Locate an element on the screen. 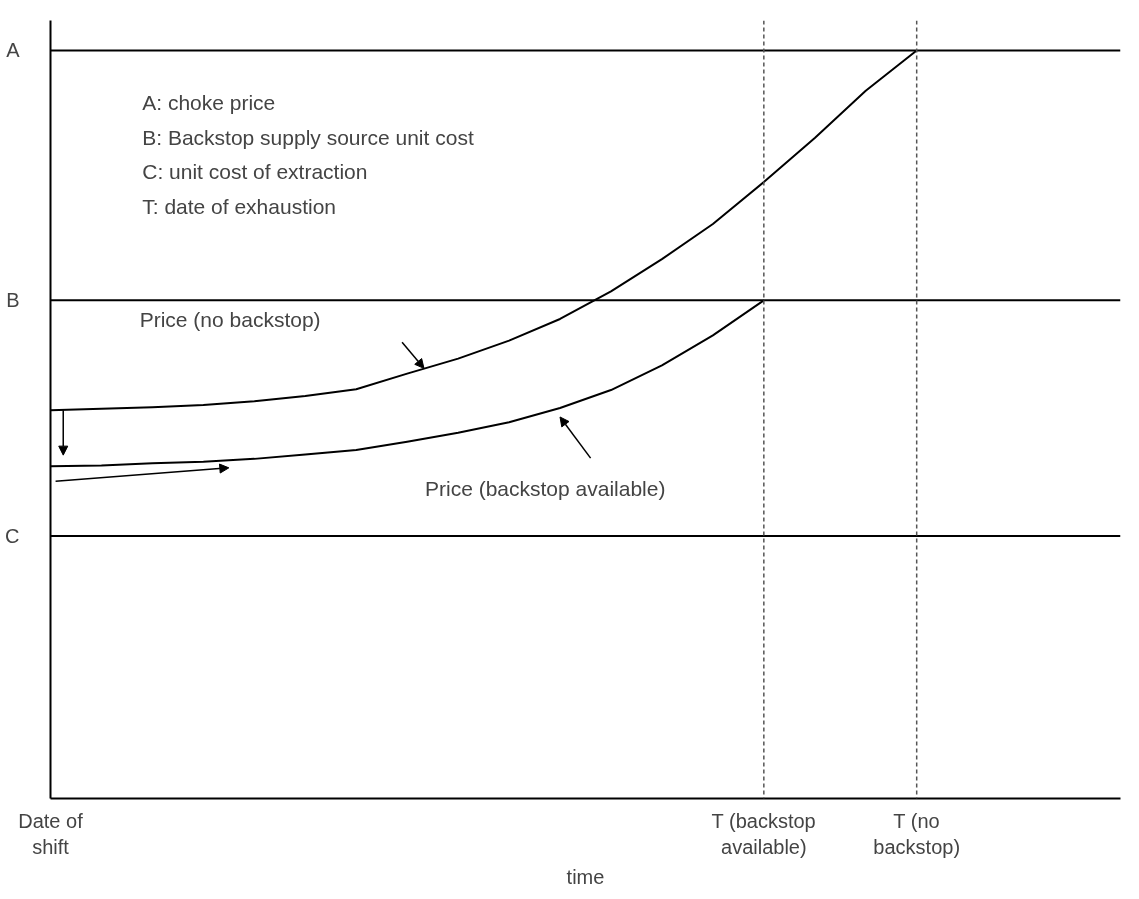 This screenshot has width=1139, height=899. annotation: Price (no backstop) is located at coordinates (230, 320).